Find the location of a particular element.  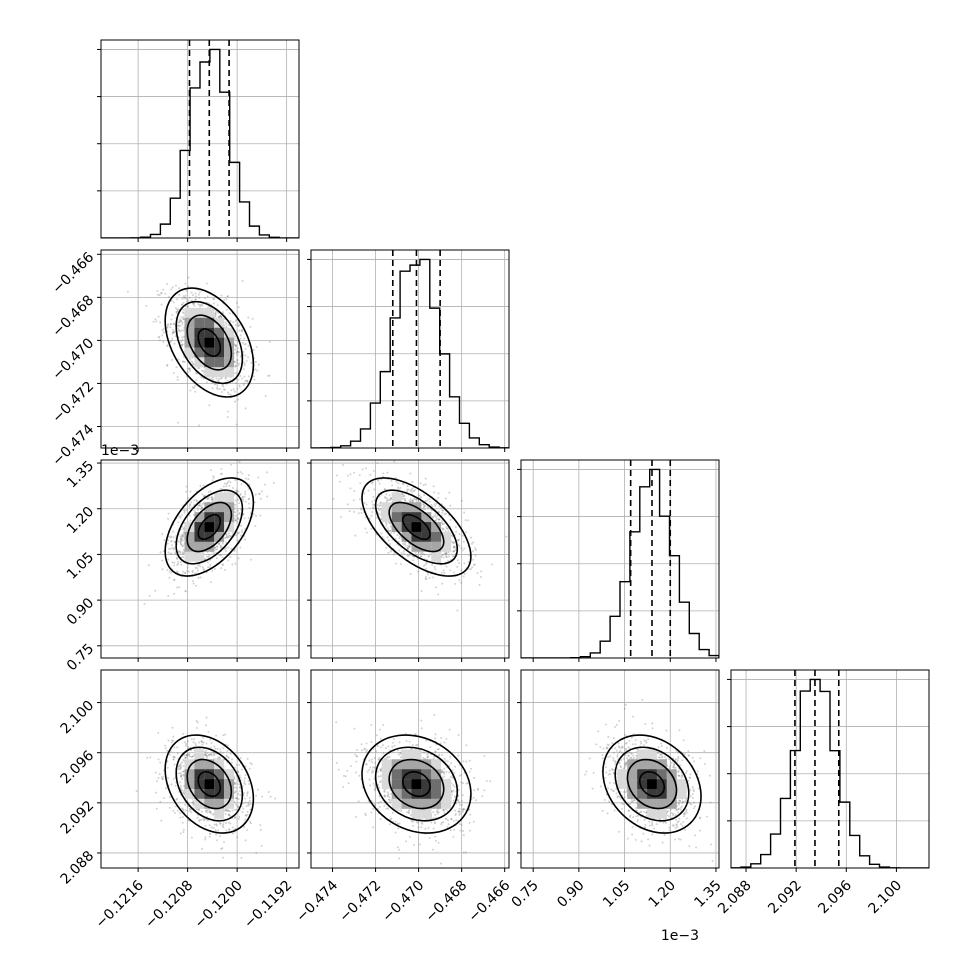

y-tick-label: 2.092 is located at coordinates (78, 818).